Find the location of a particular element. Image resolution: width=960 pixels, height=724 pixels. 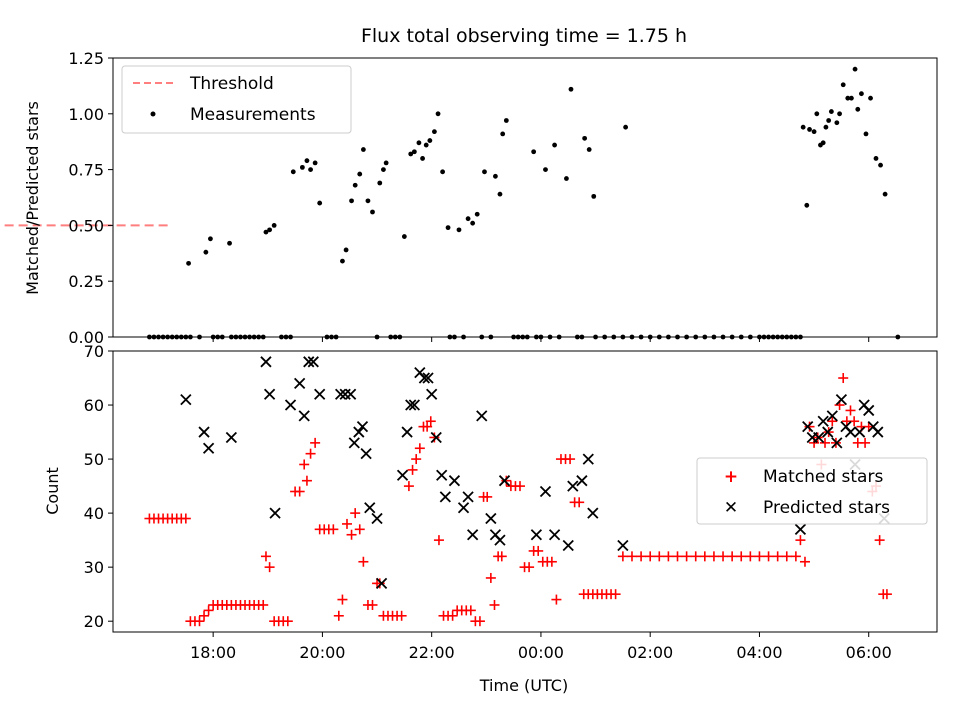

x-tick-label: 18:00 is located at coordinates (213, 652).